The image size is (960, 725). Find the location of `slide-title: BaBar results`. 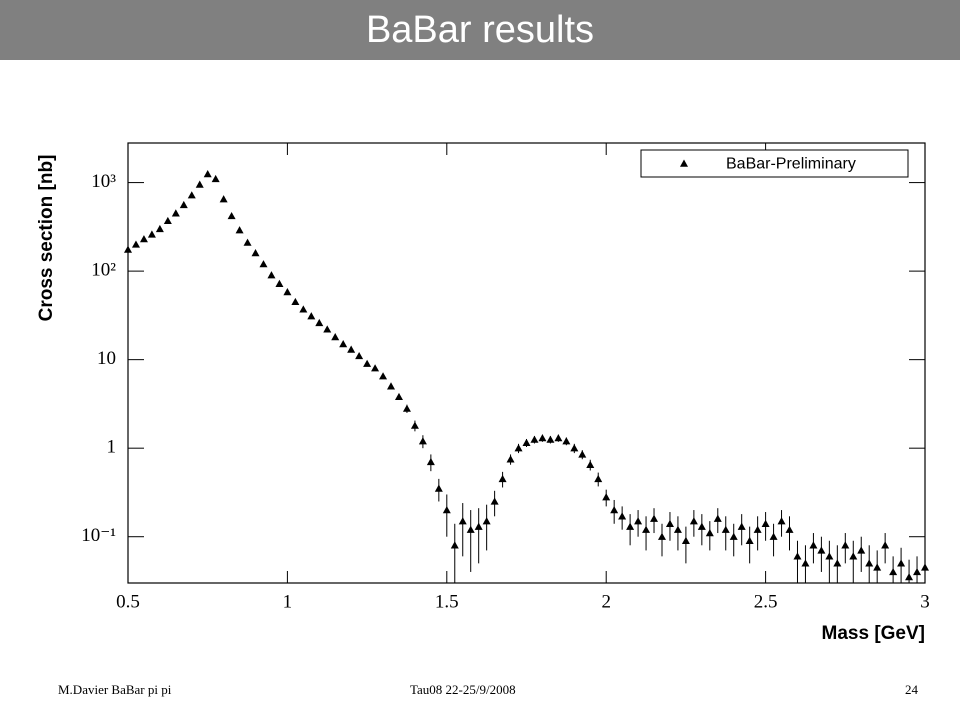

slide-title: BaBar results is located at coordinates (480, 30).